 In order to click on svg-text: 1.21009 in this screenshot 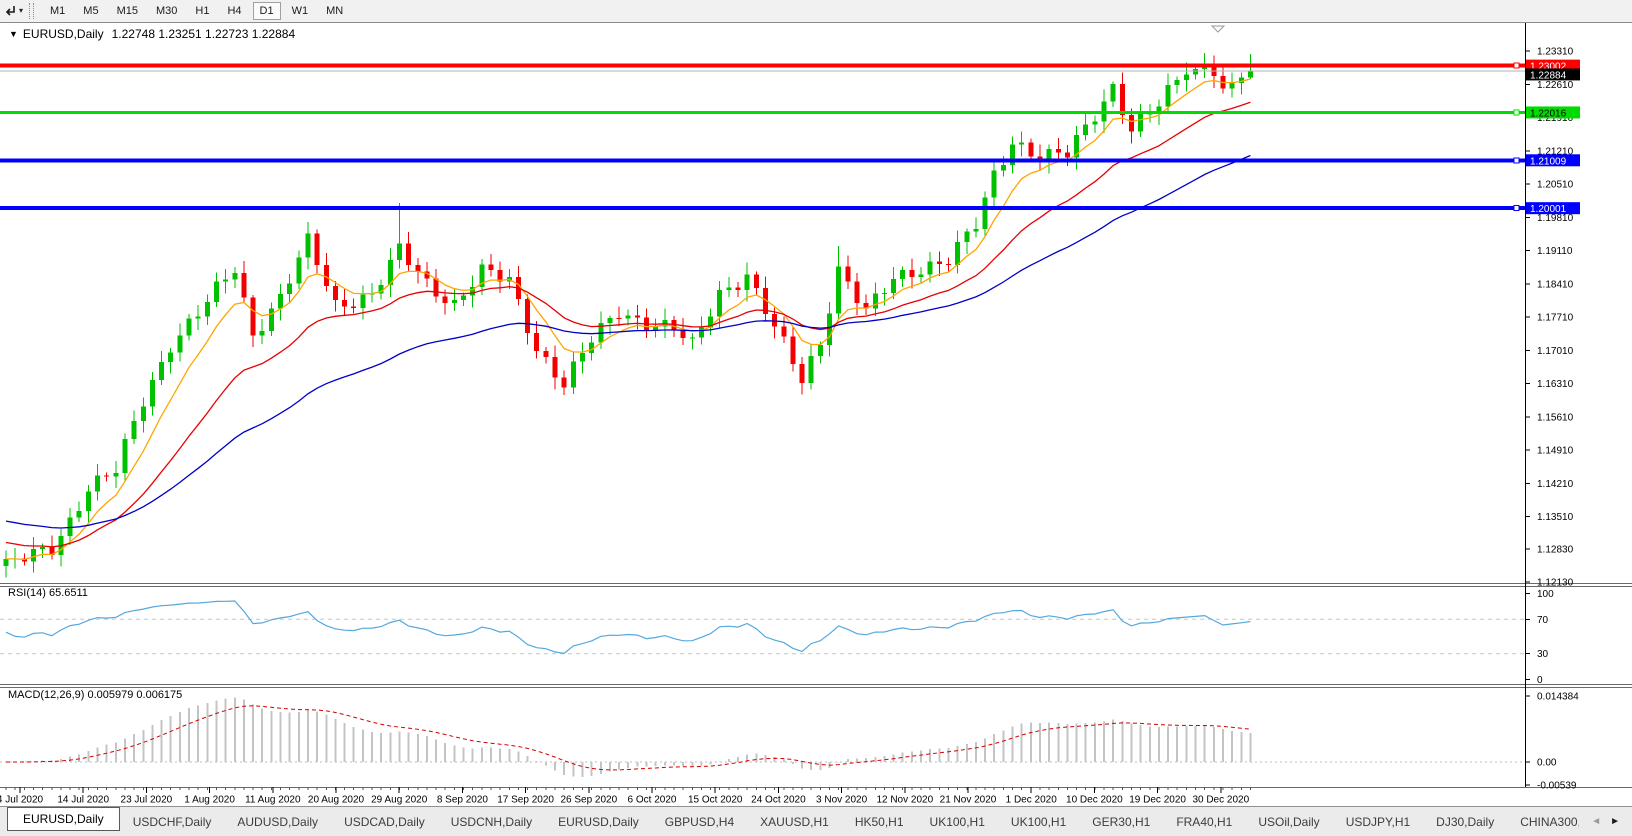, I will do `click(1548, 161)`.